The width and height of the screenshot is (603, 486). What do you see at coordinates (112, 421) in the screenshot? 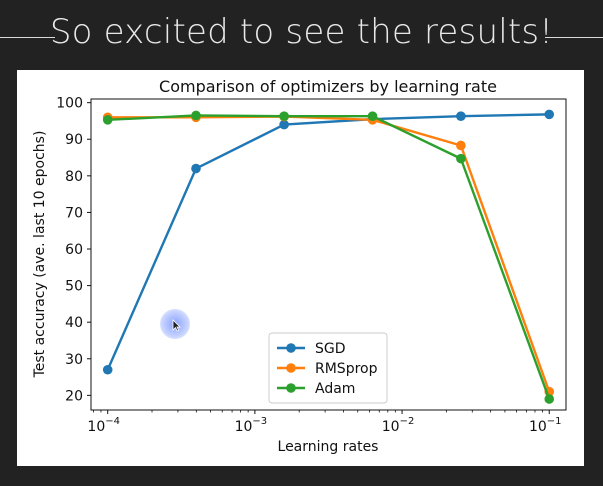
I see `x-tick-exponent: −4` at bounding box center [112, 421].